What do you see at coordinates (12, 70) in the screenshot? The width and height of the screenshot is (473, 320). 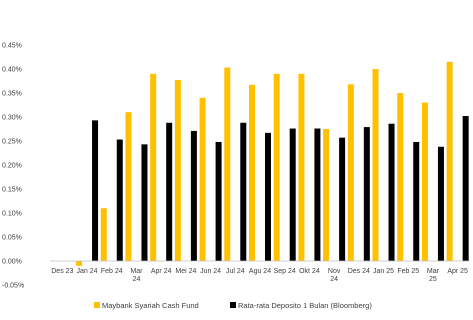 I see `y-tick-label: 0.40%` at bounding box center [12, 70].